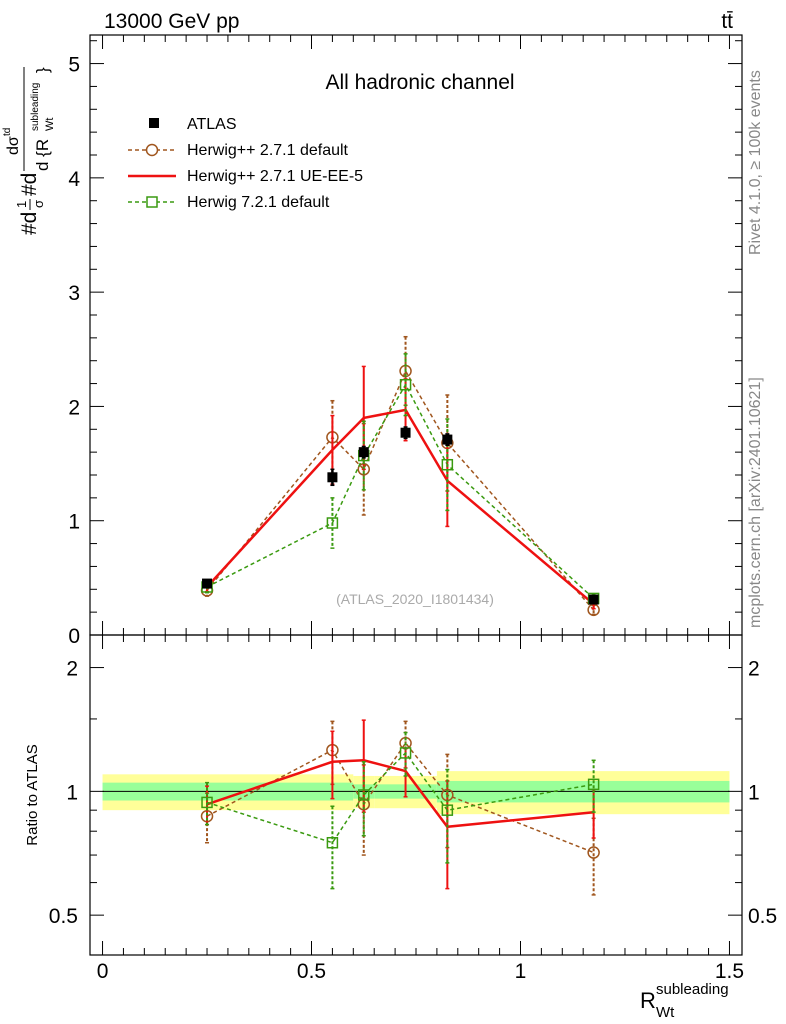  I want to click on ratio-y-axis-label: Ratio to ATLAS, so click(32, 794).